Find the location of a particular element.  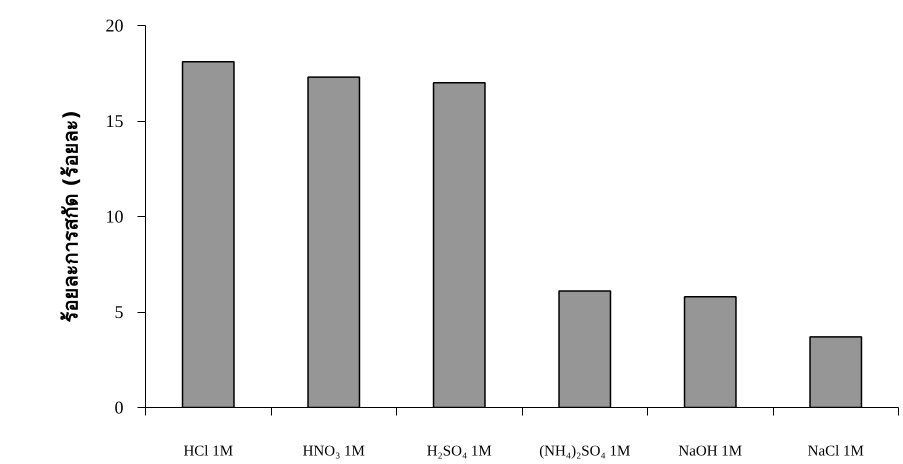

y-tick-label: 0 is located at coordinates (119, 408).